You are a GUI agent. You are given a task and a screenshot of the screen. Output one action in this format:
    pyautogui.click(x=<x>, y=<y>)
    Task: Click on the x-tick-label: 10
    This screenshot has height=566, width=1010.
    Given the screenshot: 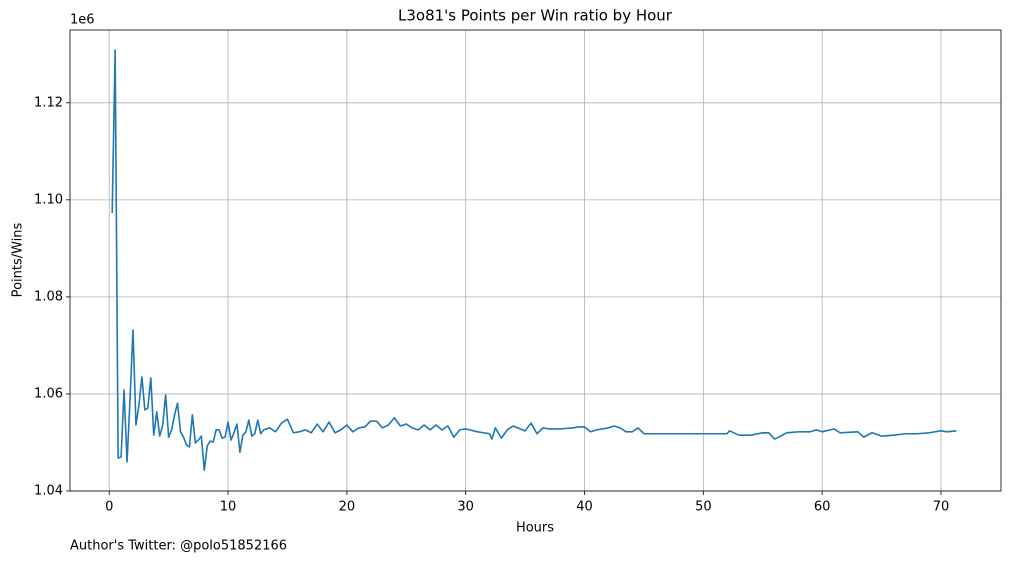 What is the action you would take?
    pyautogui.click(x=228, y=507)
    